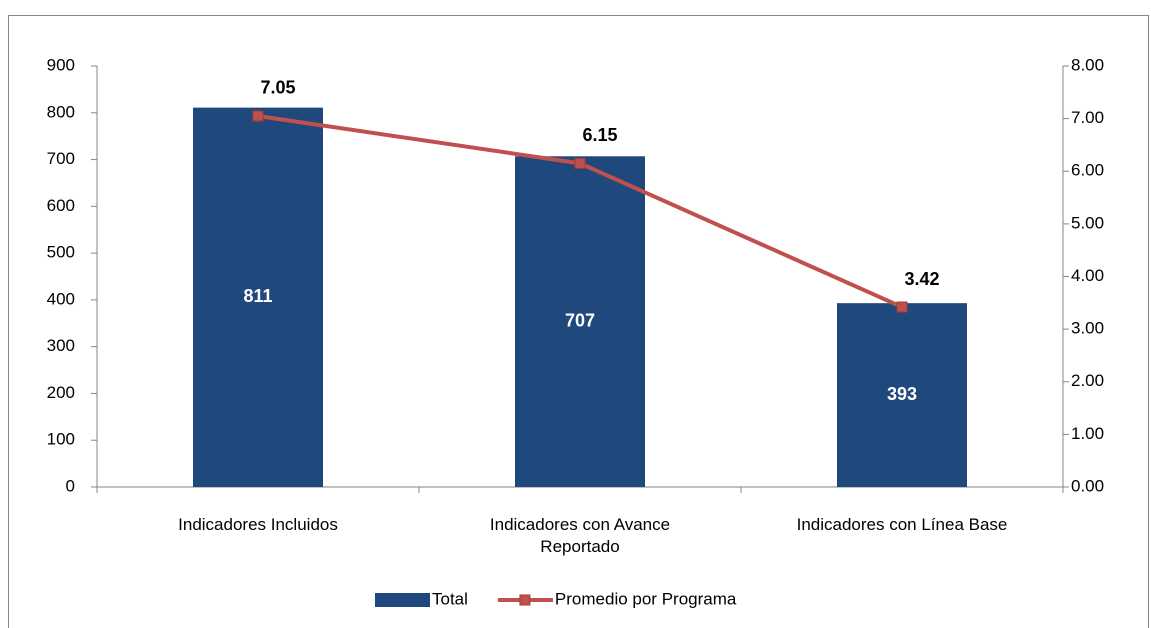 Image resolution: width=1151 pixels, height=628 pixels. I want to click on x-tick-label: Indicadores con Avance Reportado, so click(580, 535).